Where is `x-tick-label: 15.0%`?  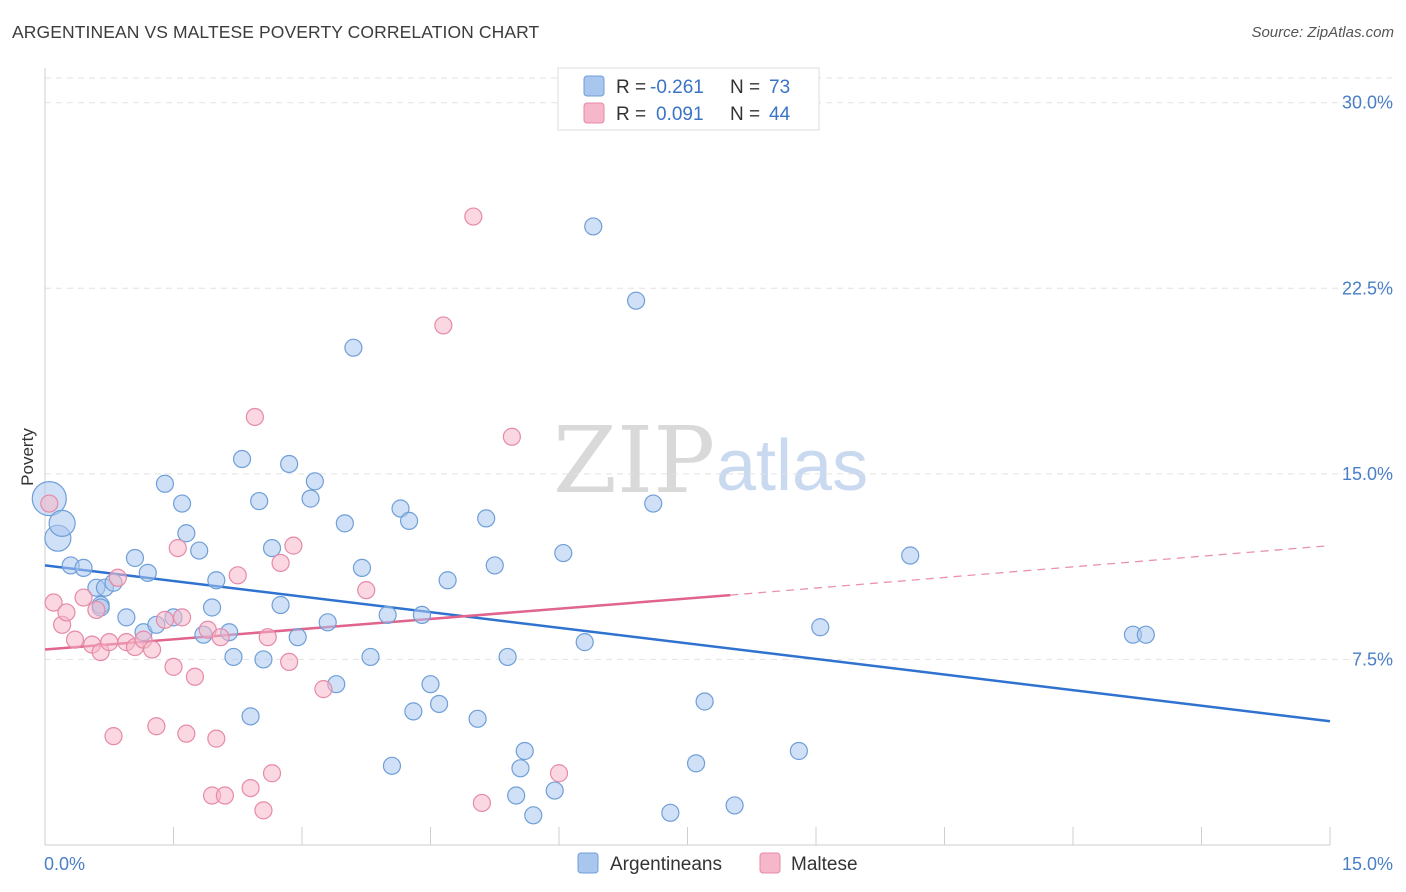 x-tick-label: 15.0% is located at coordinates (1367, 864).